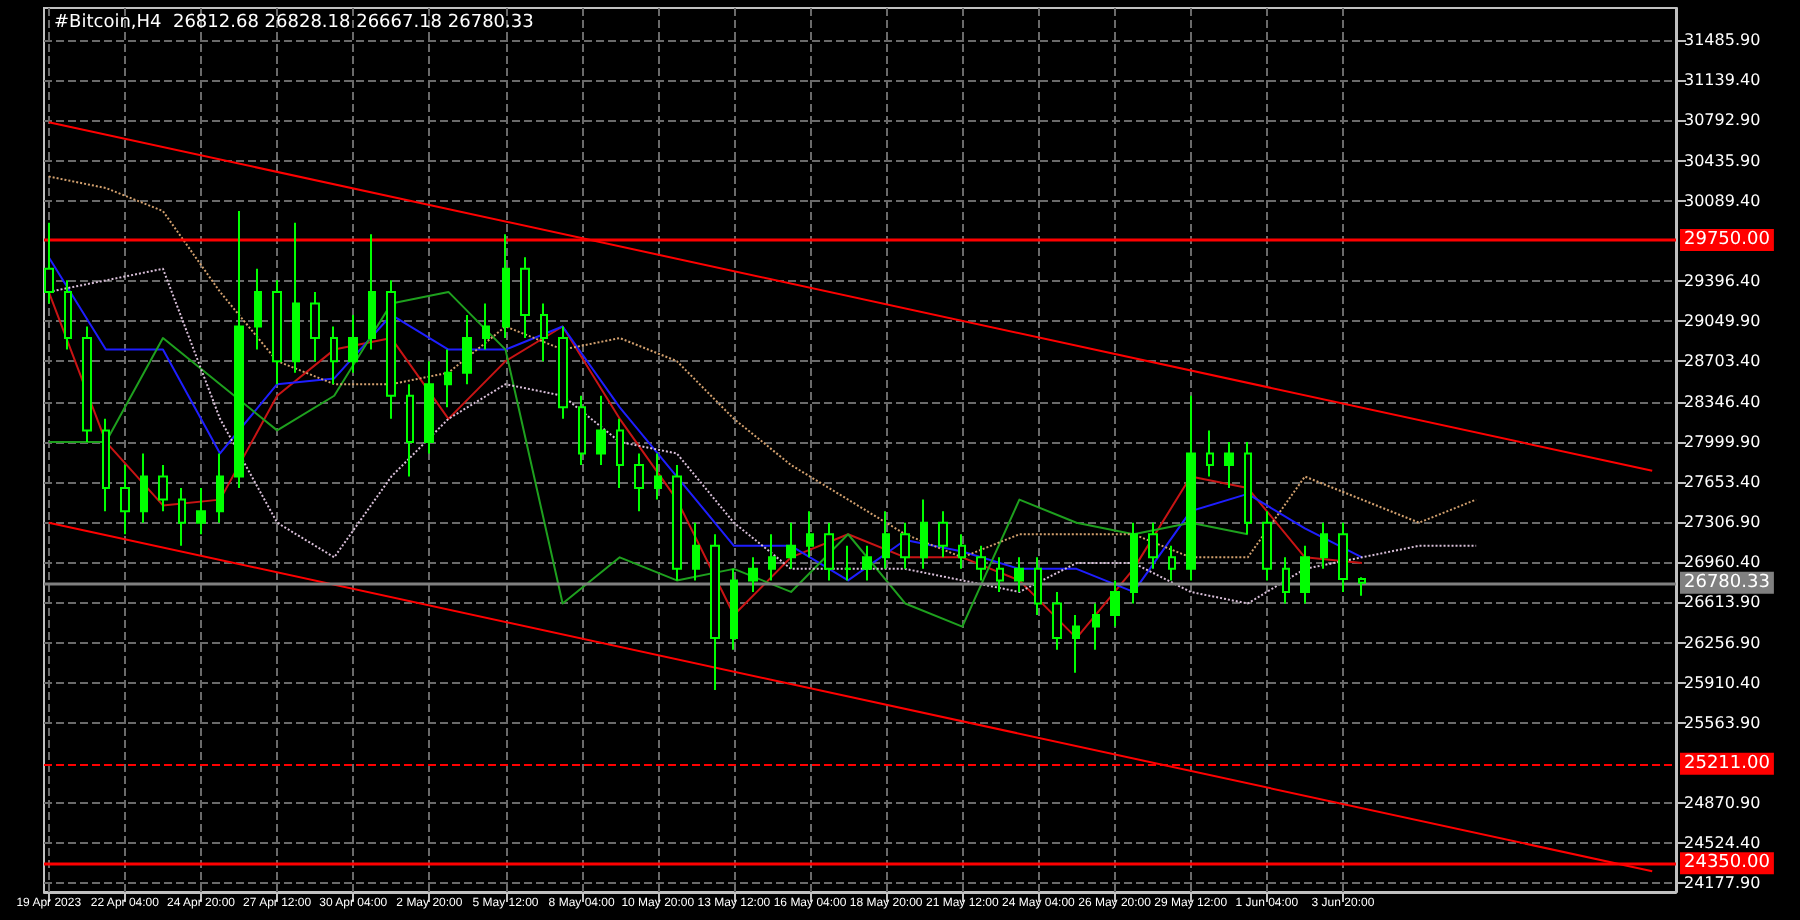 This screenshot has height=920, width=1800. Describe the element at coordinates (1722, 683) in the screenshot. I see `y-tick-label: 25910.40` at that location.